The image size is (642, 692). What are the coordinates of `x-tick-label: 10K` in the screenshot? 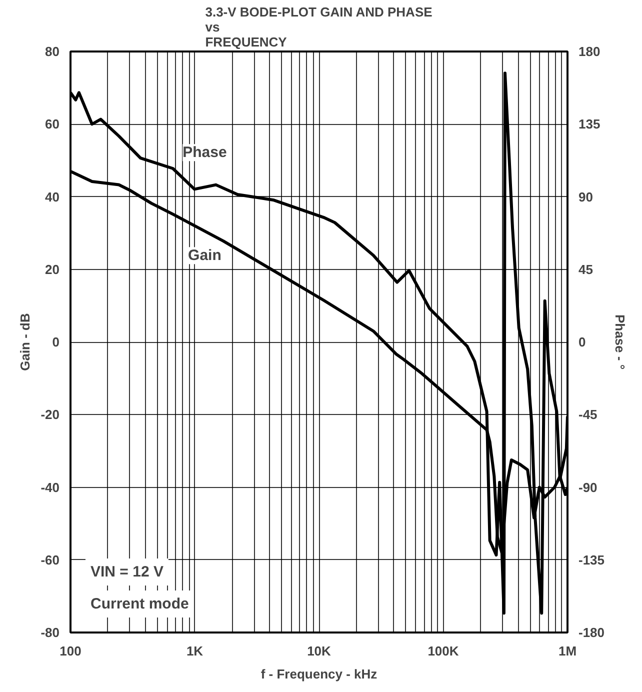 It's located at (319, 651).